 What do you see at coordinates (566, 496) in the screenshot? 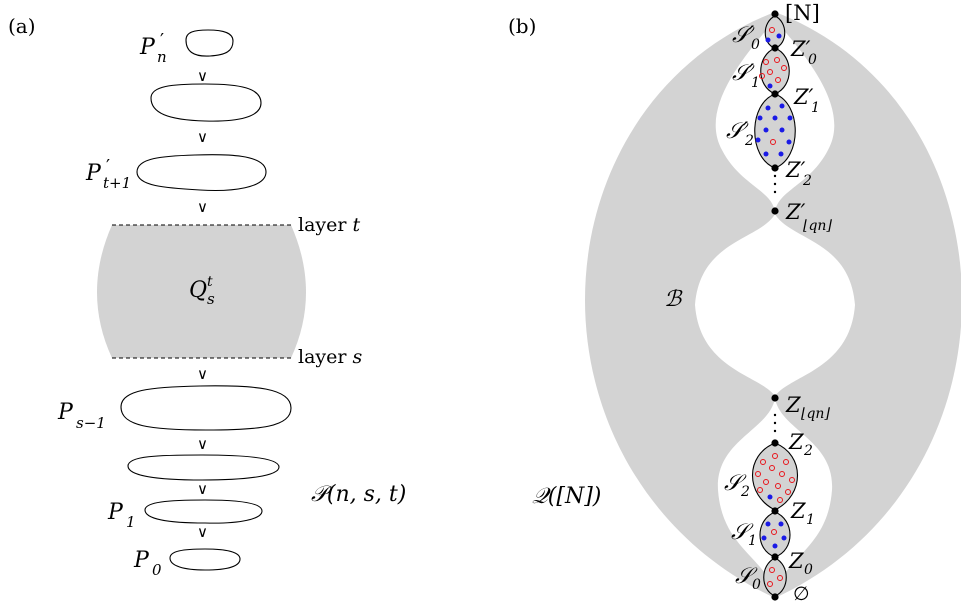
I see `label-q-family: 𝒬([N])` at bounding box center [566, 496].